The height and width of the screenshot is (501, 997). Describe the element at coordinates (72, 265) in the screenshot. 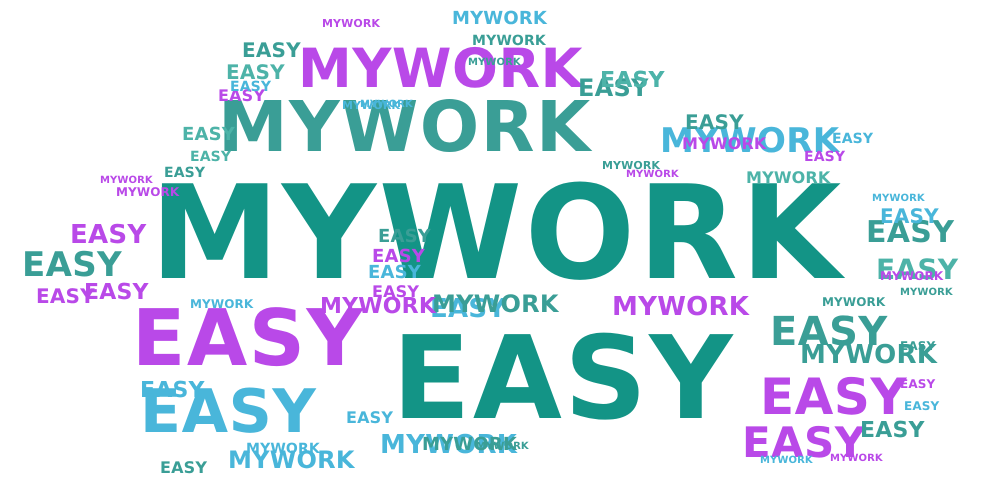

I see `word-easy-15: EASY` at that location.